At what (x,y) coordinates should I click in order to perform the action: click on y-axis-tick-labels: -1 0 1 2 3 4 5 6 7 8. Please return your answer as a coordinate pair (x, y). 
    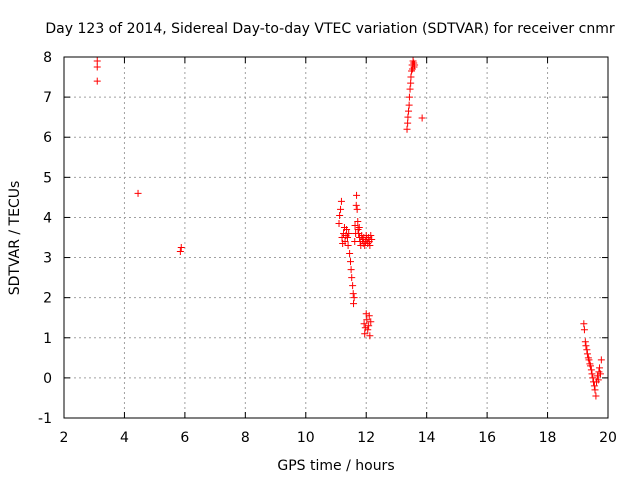
    Looking at the image, I should click on (45, 238).